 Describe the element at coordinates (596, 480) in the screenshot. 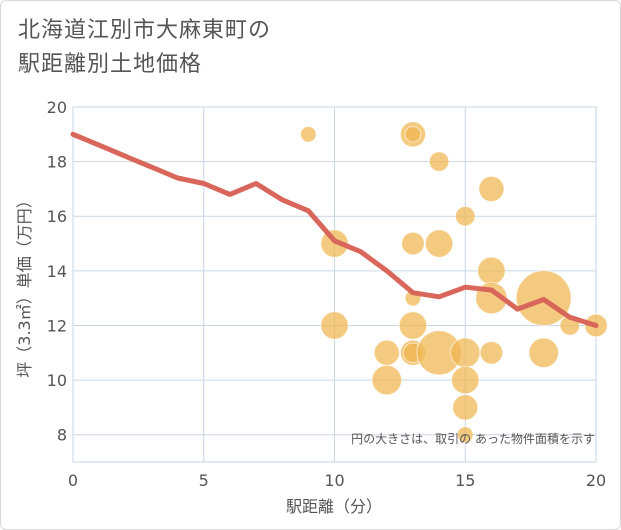

I see `x-tick-label: 20` at that location.